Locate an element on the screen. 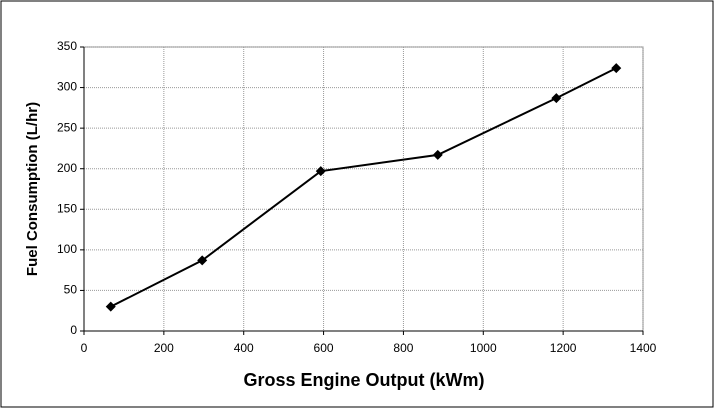 The image size is (714, 408). y-axis-title: Fuel Consumption (L/hr) is located at coordinates (32, 189).